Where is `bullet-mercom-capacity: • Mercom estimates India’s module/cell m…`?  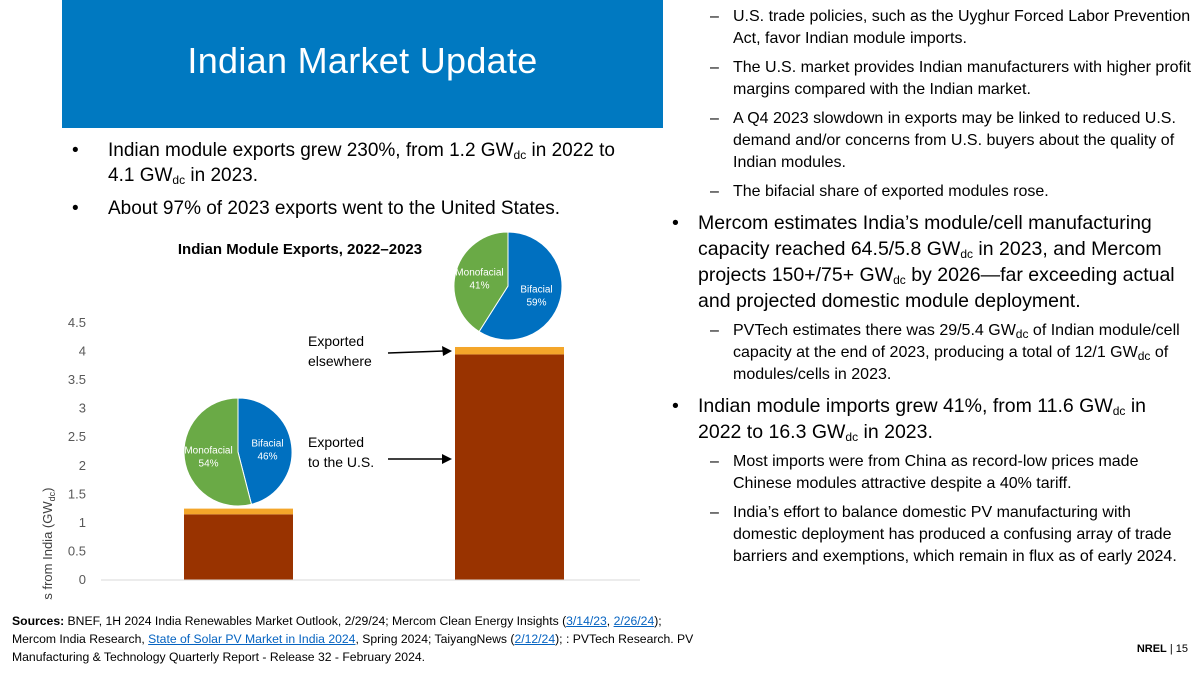
bullet-mercom-capacity: • Mercom estimates India’s module/cell m… is located at coordinates (923, 262).